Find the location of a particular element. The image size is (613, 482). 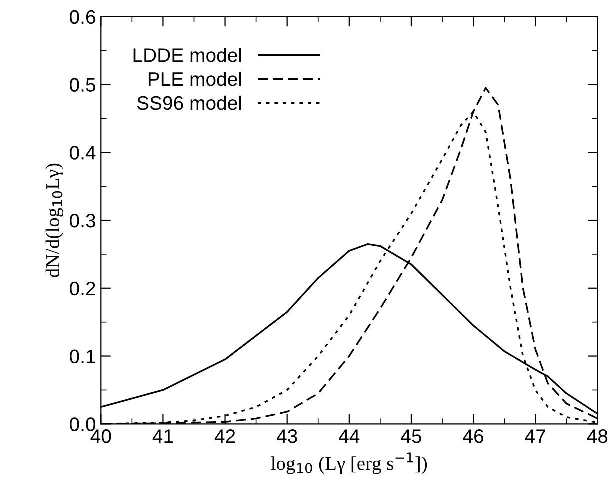

legend-label: PLE model is located at coordinates (195, 79).